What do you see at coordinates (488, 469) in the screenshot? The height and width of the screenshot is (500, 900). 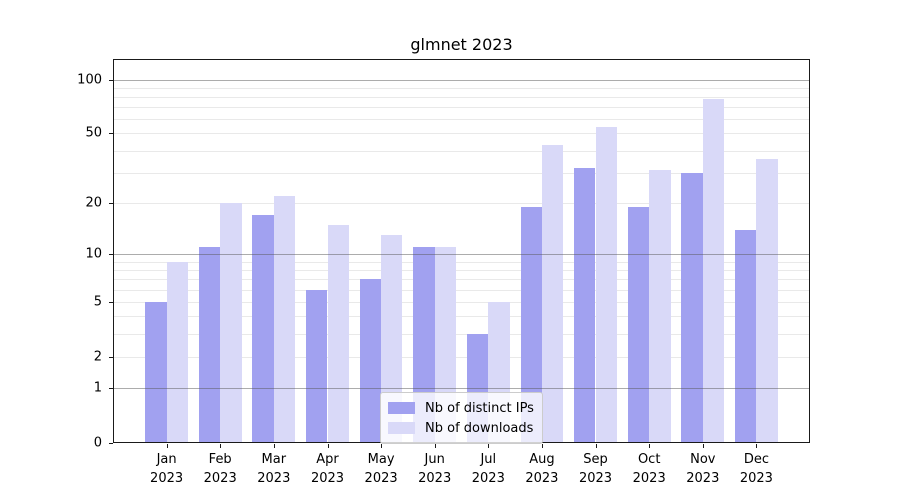 I see `x-tick-label: Jul 2023` at bounding box center [488, 469].